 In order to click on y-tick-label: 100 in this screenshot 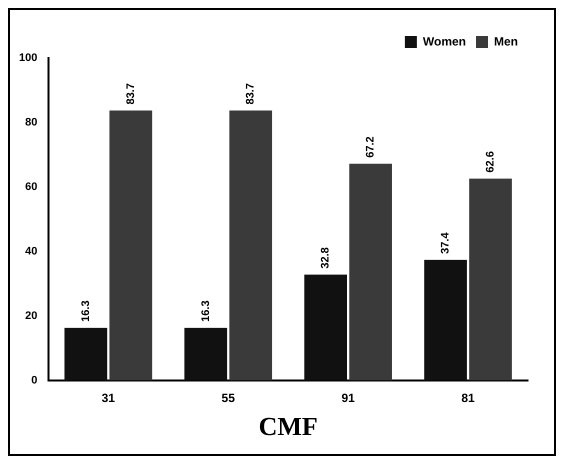, I will do `click(28, 58)`.